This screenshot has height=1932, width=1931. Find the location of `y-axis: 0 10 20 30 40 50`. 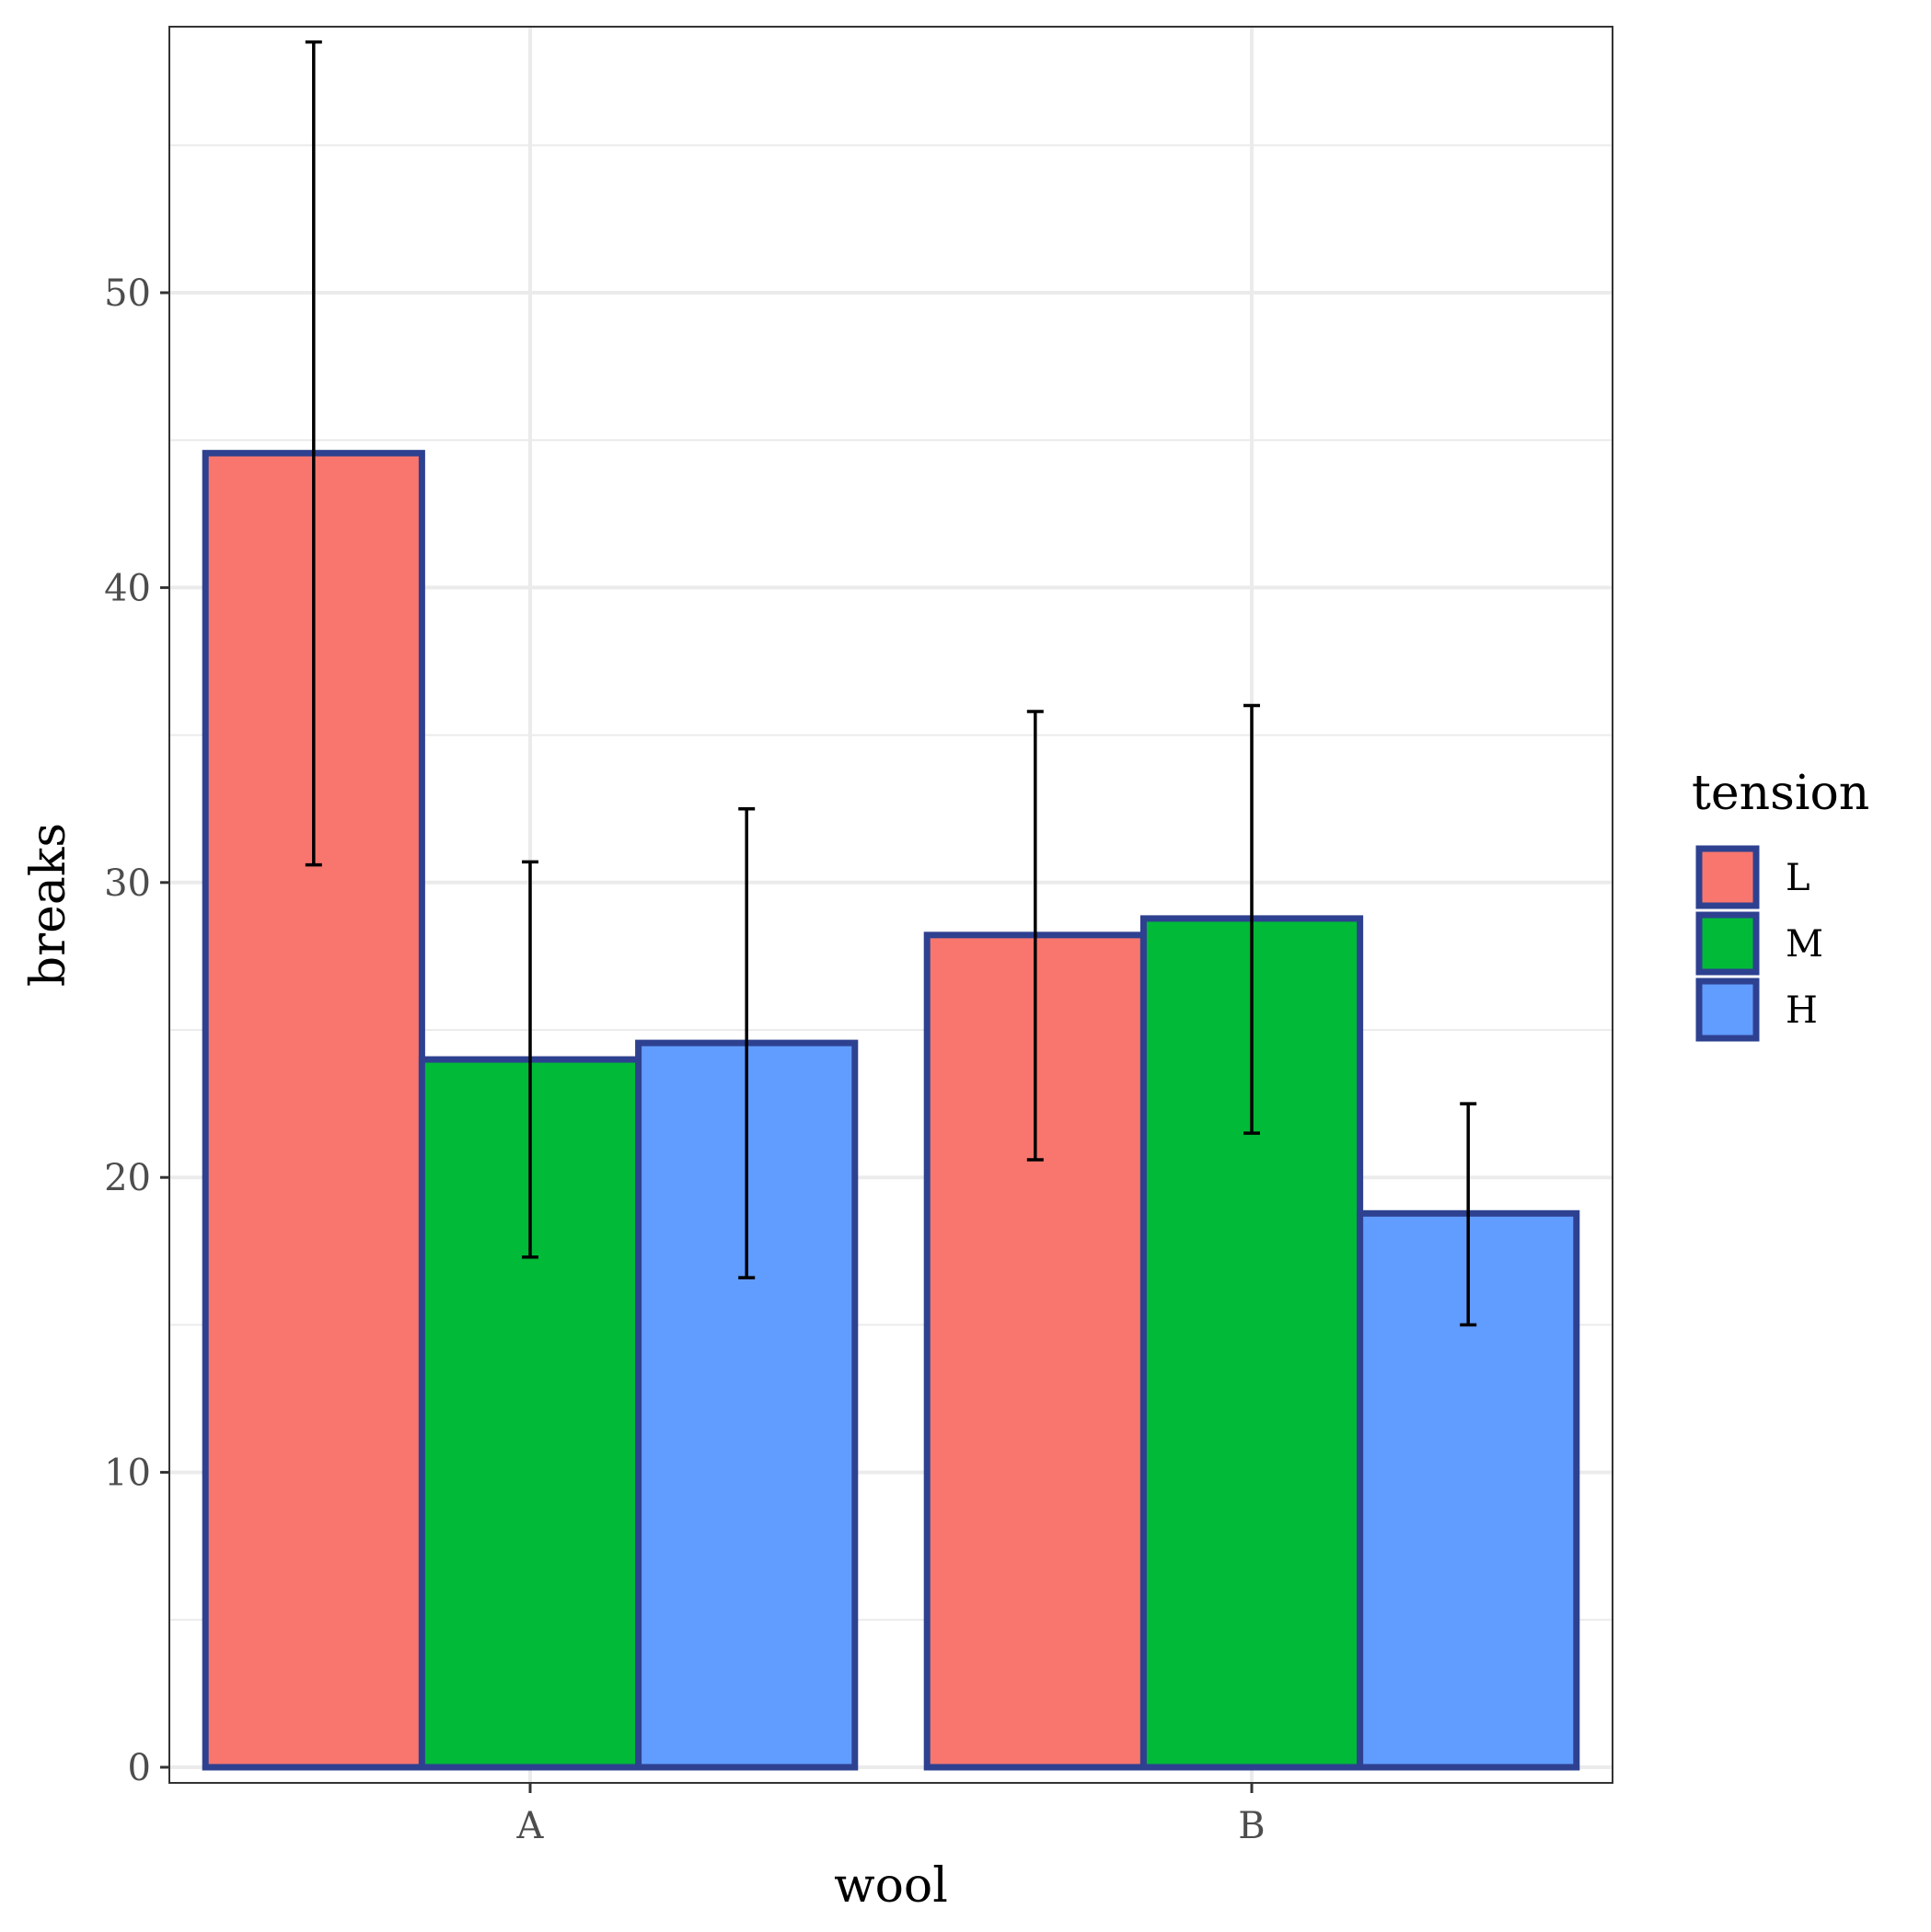

y-axis: 0 10 20 30 40 50 is located at coordinates (136, 1031).